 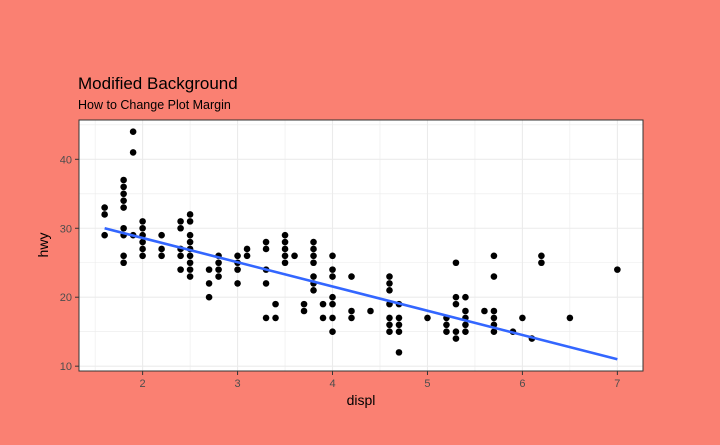 What do you see at coordinates (427, 384) in the screenshot?
I see `x-tick-label: 5` at bounding box center [427, 384].